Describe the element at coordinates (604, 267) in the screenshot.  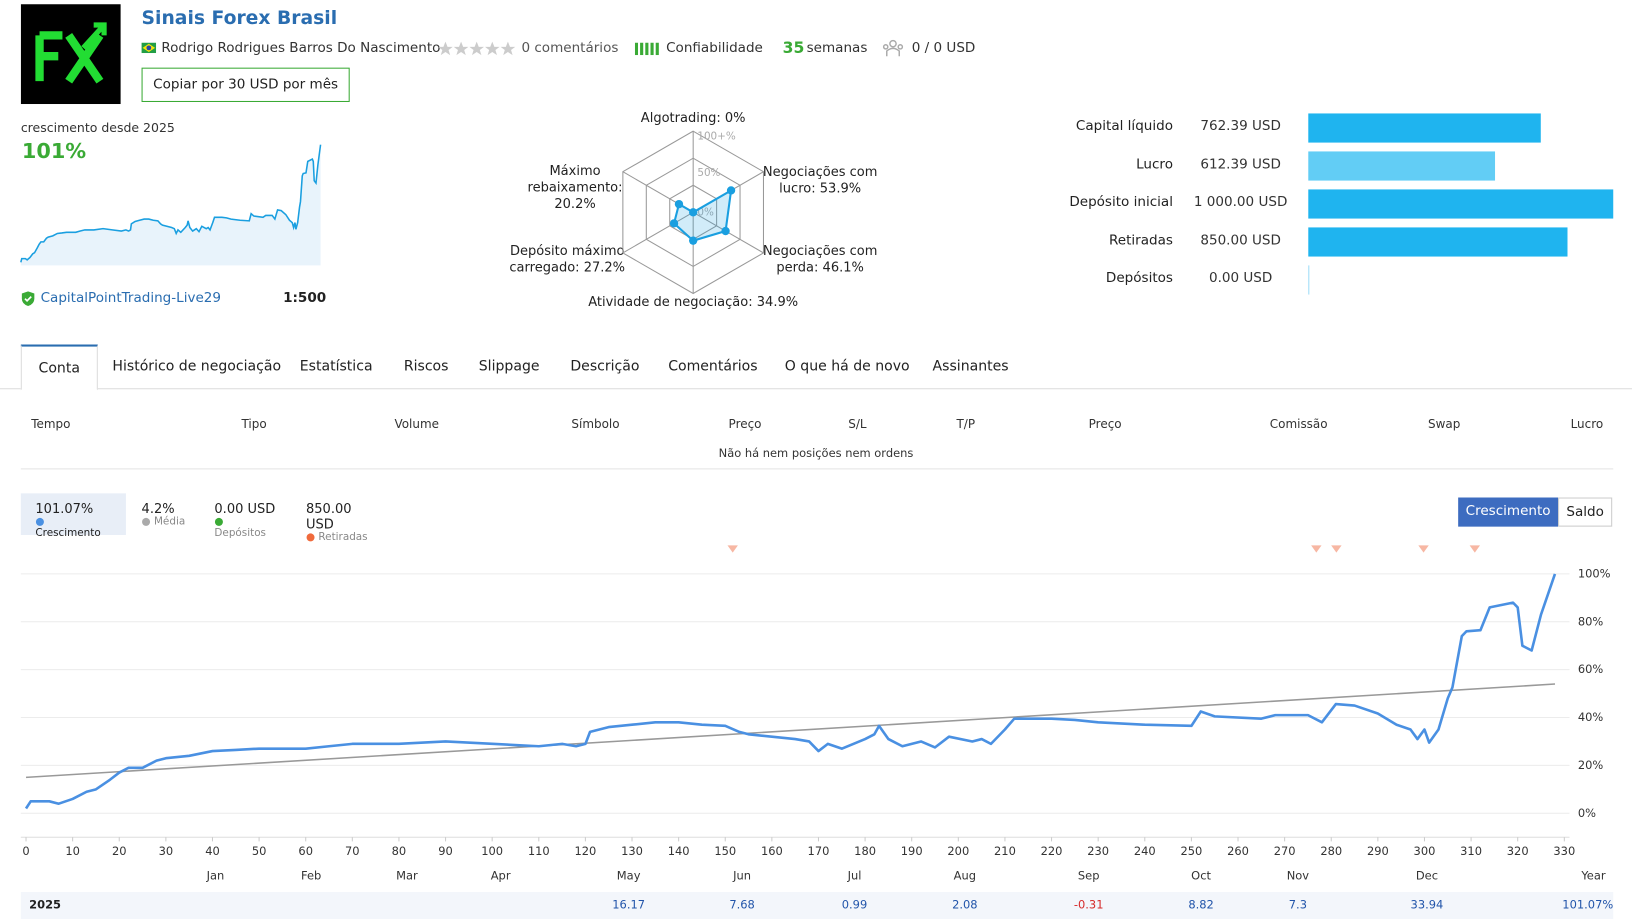
I see `radar-axis-value: 27.2%` at that location.